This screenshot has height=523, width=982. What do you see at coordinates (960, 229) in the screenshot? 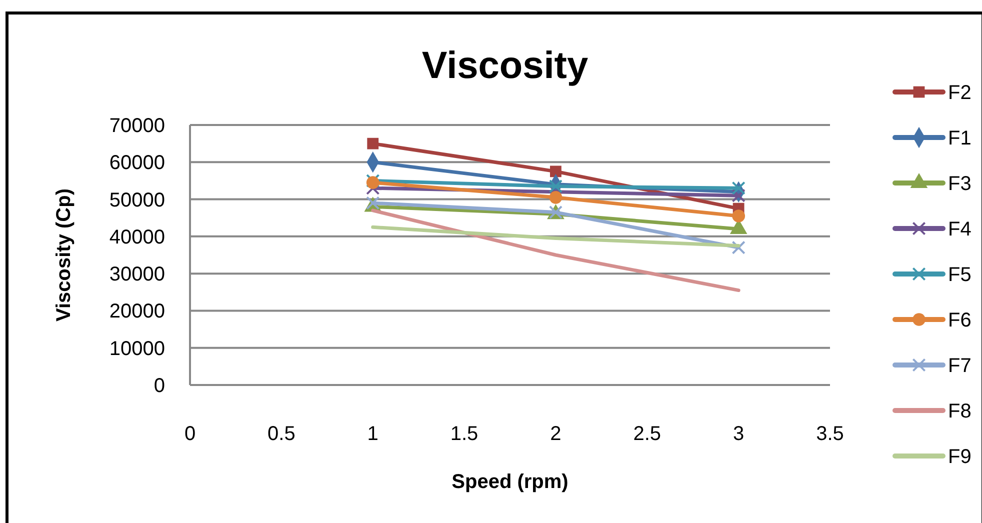
I see `legend-label: F4` at bounding box center [960, 229].